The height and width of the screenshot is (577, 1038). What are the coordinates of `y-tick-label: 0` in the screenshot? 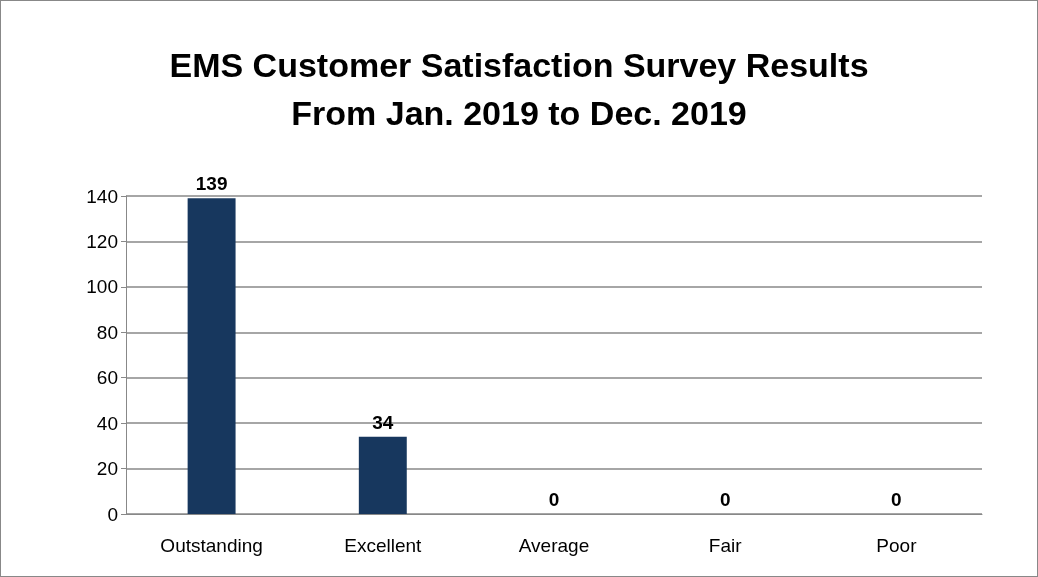 It's located at (112, 514).